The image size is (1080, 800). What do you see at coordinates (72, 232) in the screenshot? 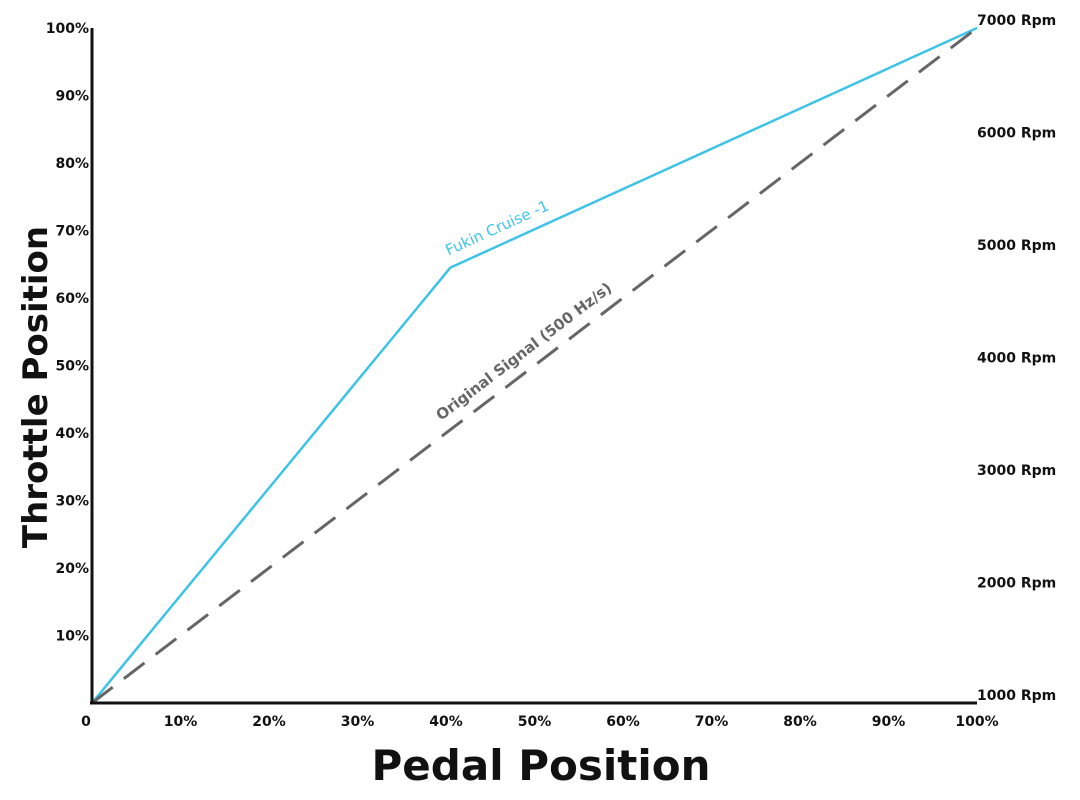
I see `y-tick-label: 70%` at bounding box center [72, 232].